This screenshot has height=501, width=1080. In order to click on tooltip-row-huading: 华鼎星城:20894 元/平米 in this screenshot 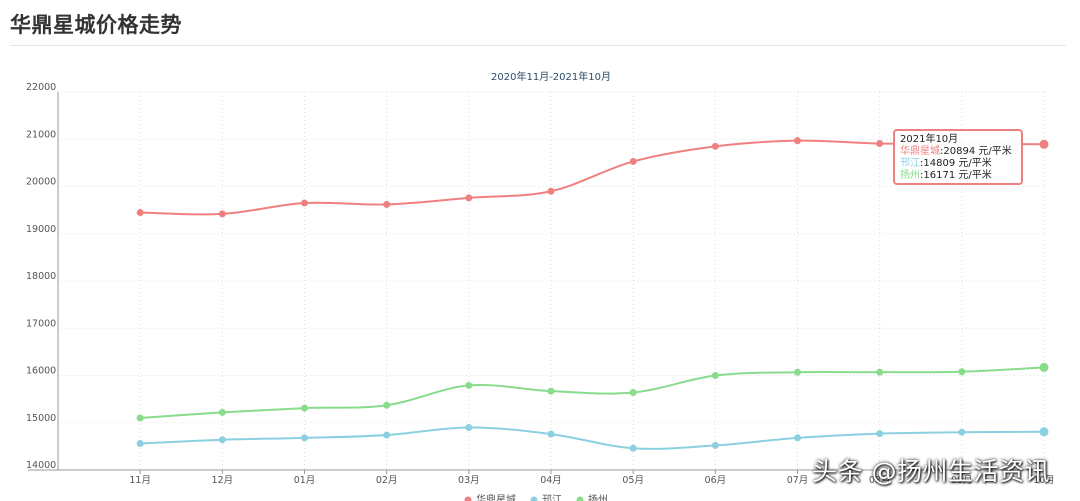, I will do `click(958, 152)`.